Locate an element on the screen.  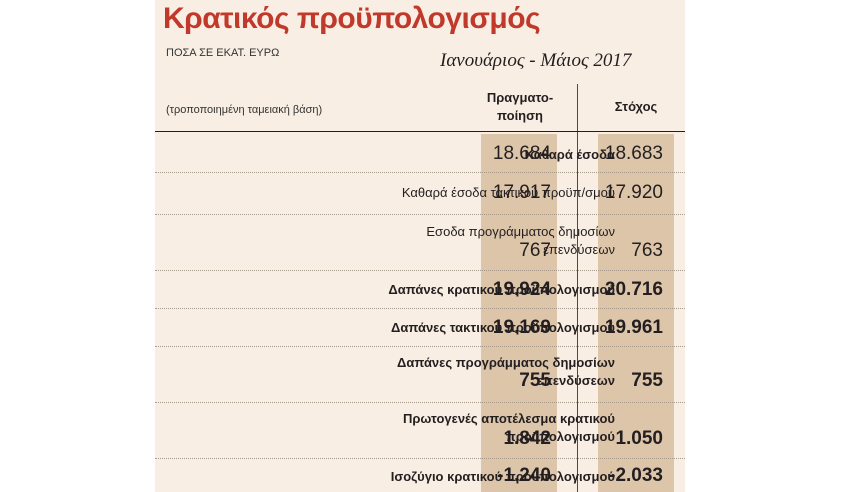
period-label: Ιανουάριος - Μάιος 2017 is located at coordinates (536, 60).